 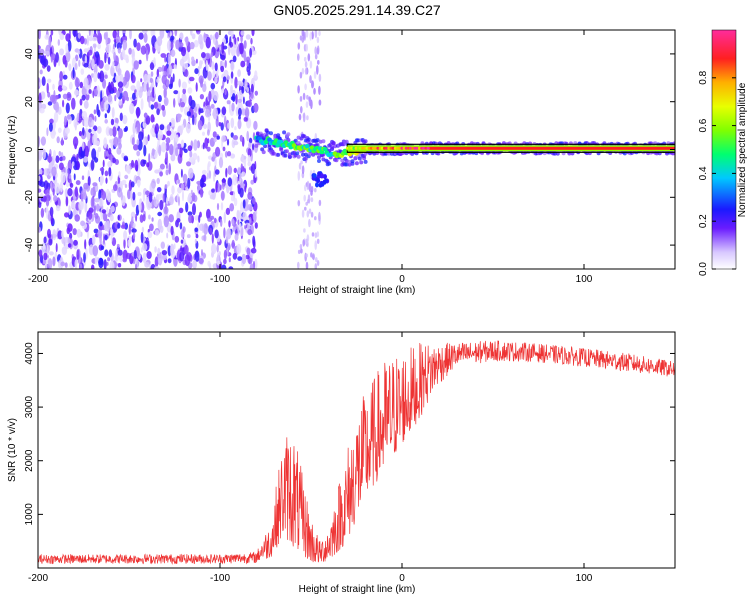 I want to click on colorbar-tick-label: 0.6, so click(x=703, y=125).